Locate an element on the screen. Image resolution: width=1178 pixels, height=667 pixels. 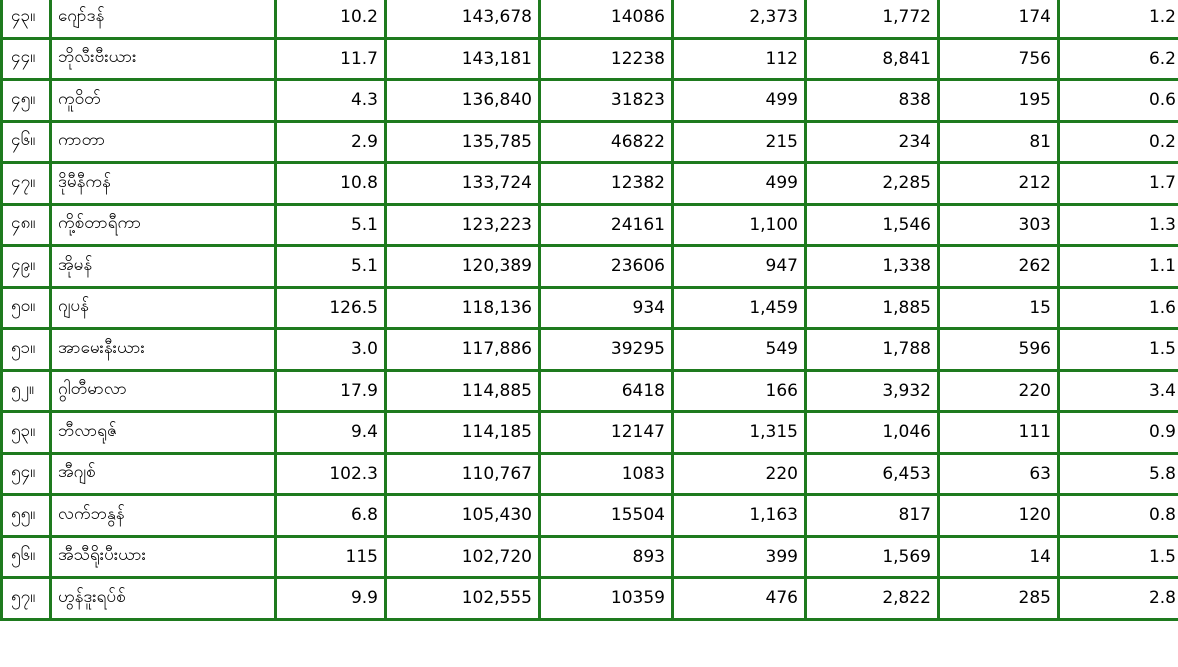
value-cell: 10.2 is located at coordinates (330, 20).